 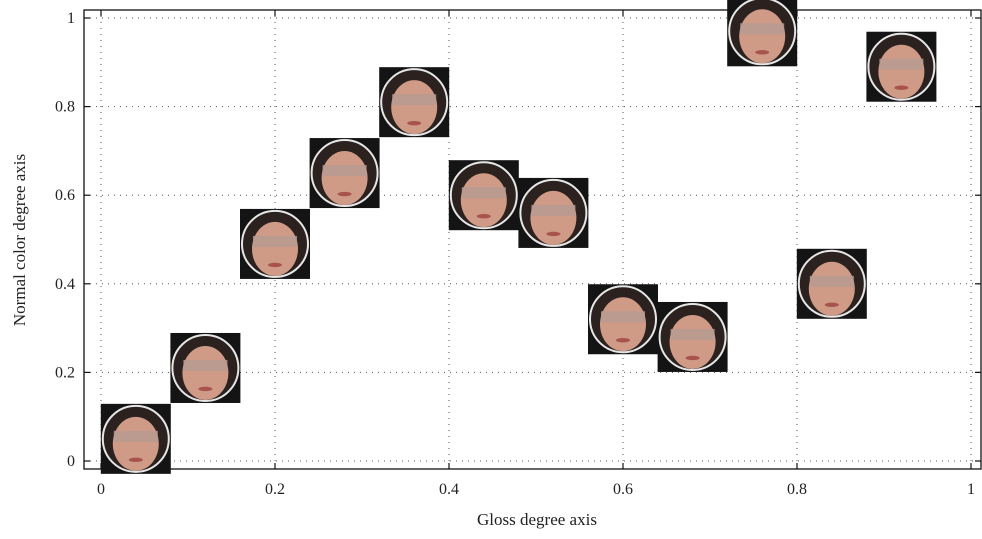 I want to click on y-tick-label: 1, so click(x=71, y=18).